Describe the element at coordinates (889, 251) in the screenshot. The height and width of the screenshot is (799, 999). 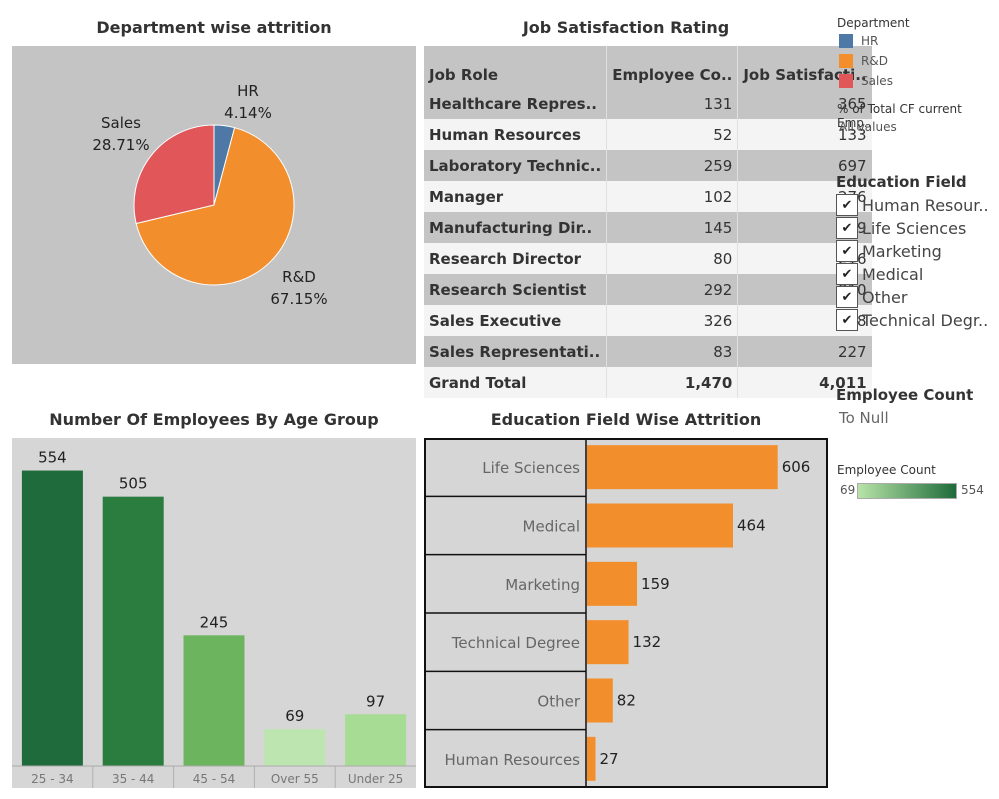
I see `education-filter-option: ✔ Marketing` at that location.